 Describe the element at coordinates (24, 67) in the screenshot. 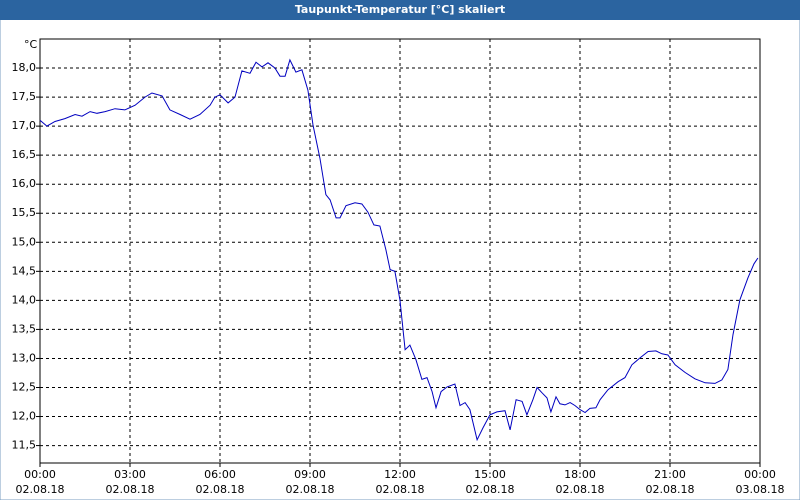

I see `y-tick-label: 18,0` at that location.